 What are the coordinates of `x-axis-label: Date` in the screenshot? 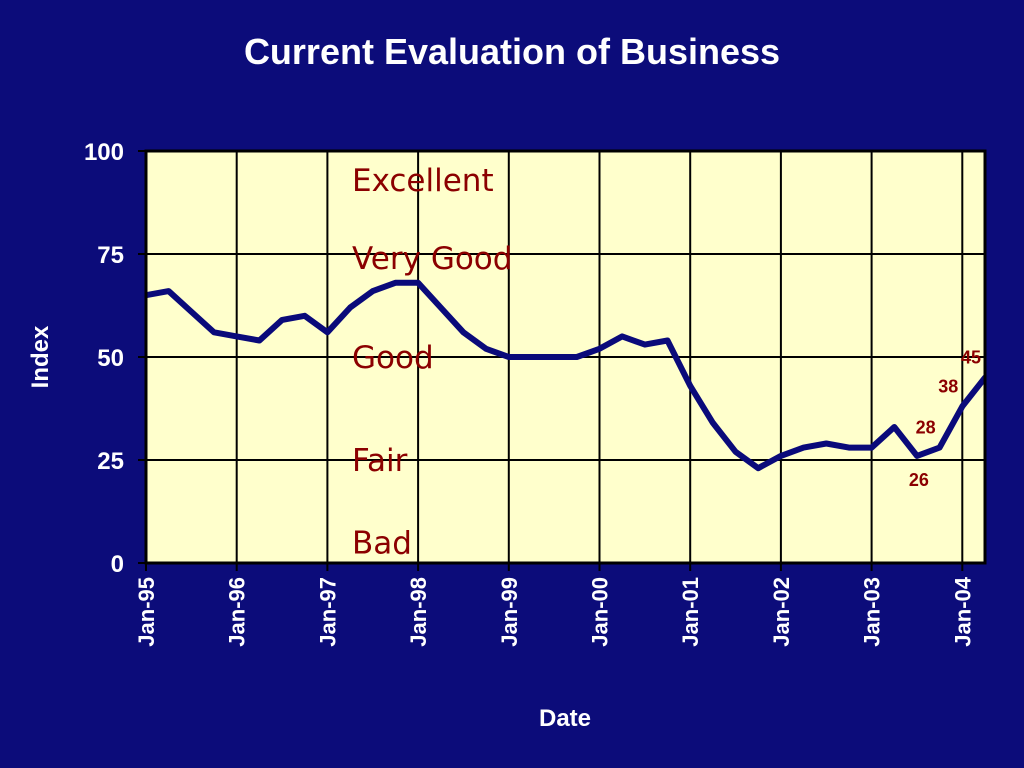 It's located at (565, 718).